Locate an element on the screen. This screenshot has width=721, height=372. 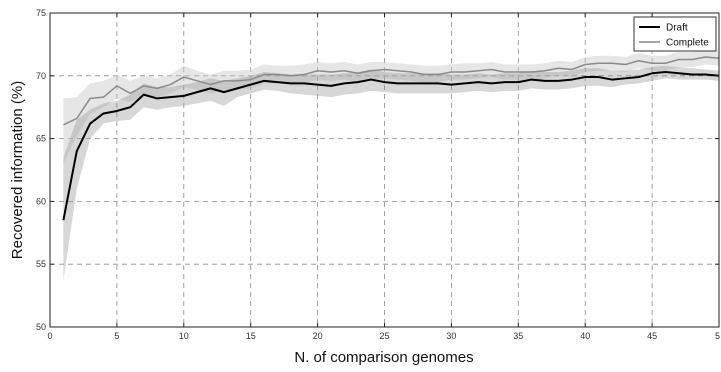
y-tick-label-5: 75 is located at coordinates (41, 13).